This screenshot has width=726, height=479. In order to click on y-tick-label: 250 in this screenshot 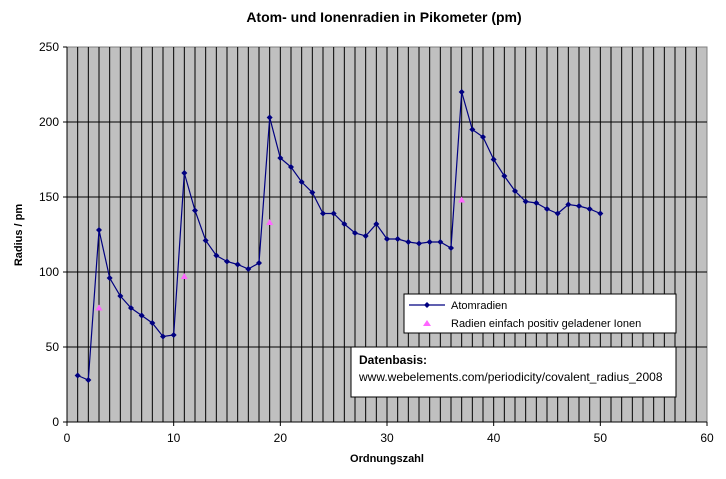, I will do `click(49, 47)`.